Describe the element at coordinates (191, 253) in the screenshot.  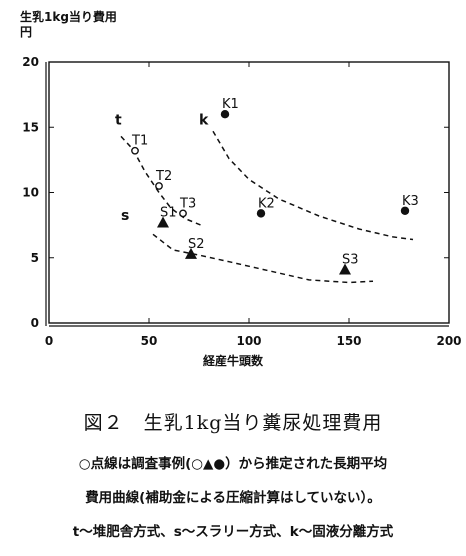
I see `data-point-S2` at that location.